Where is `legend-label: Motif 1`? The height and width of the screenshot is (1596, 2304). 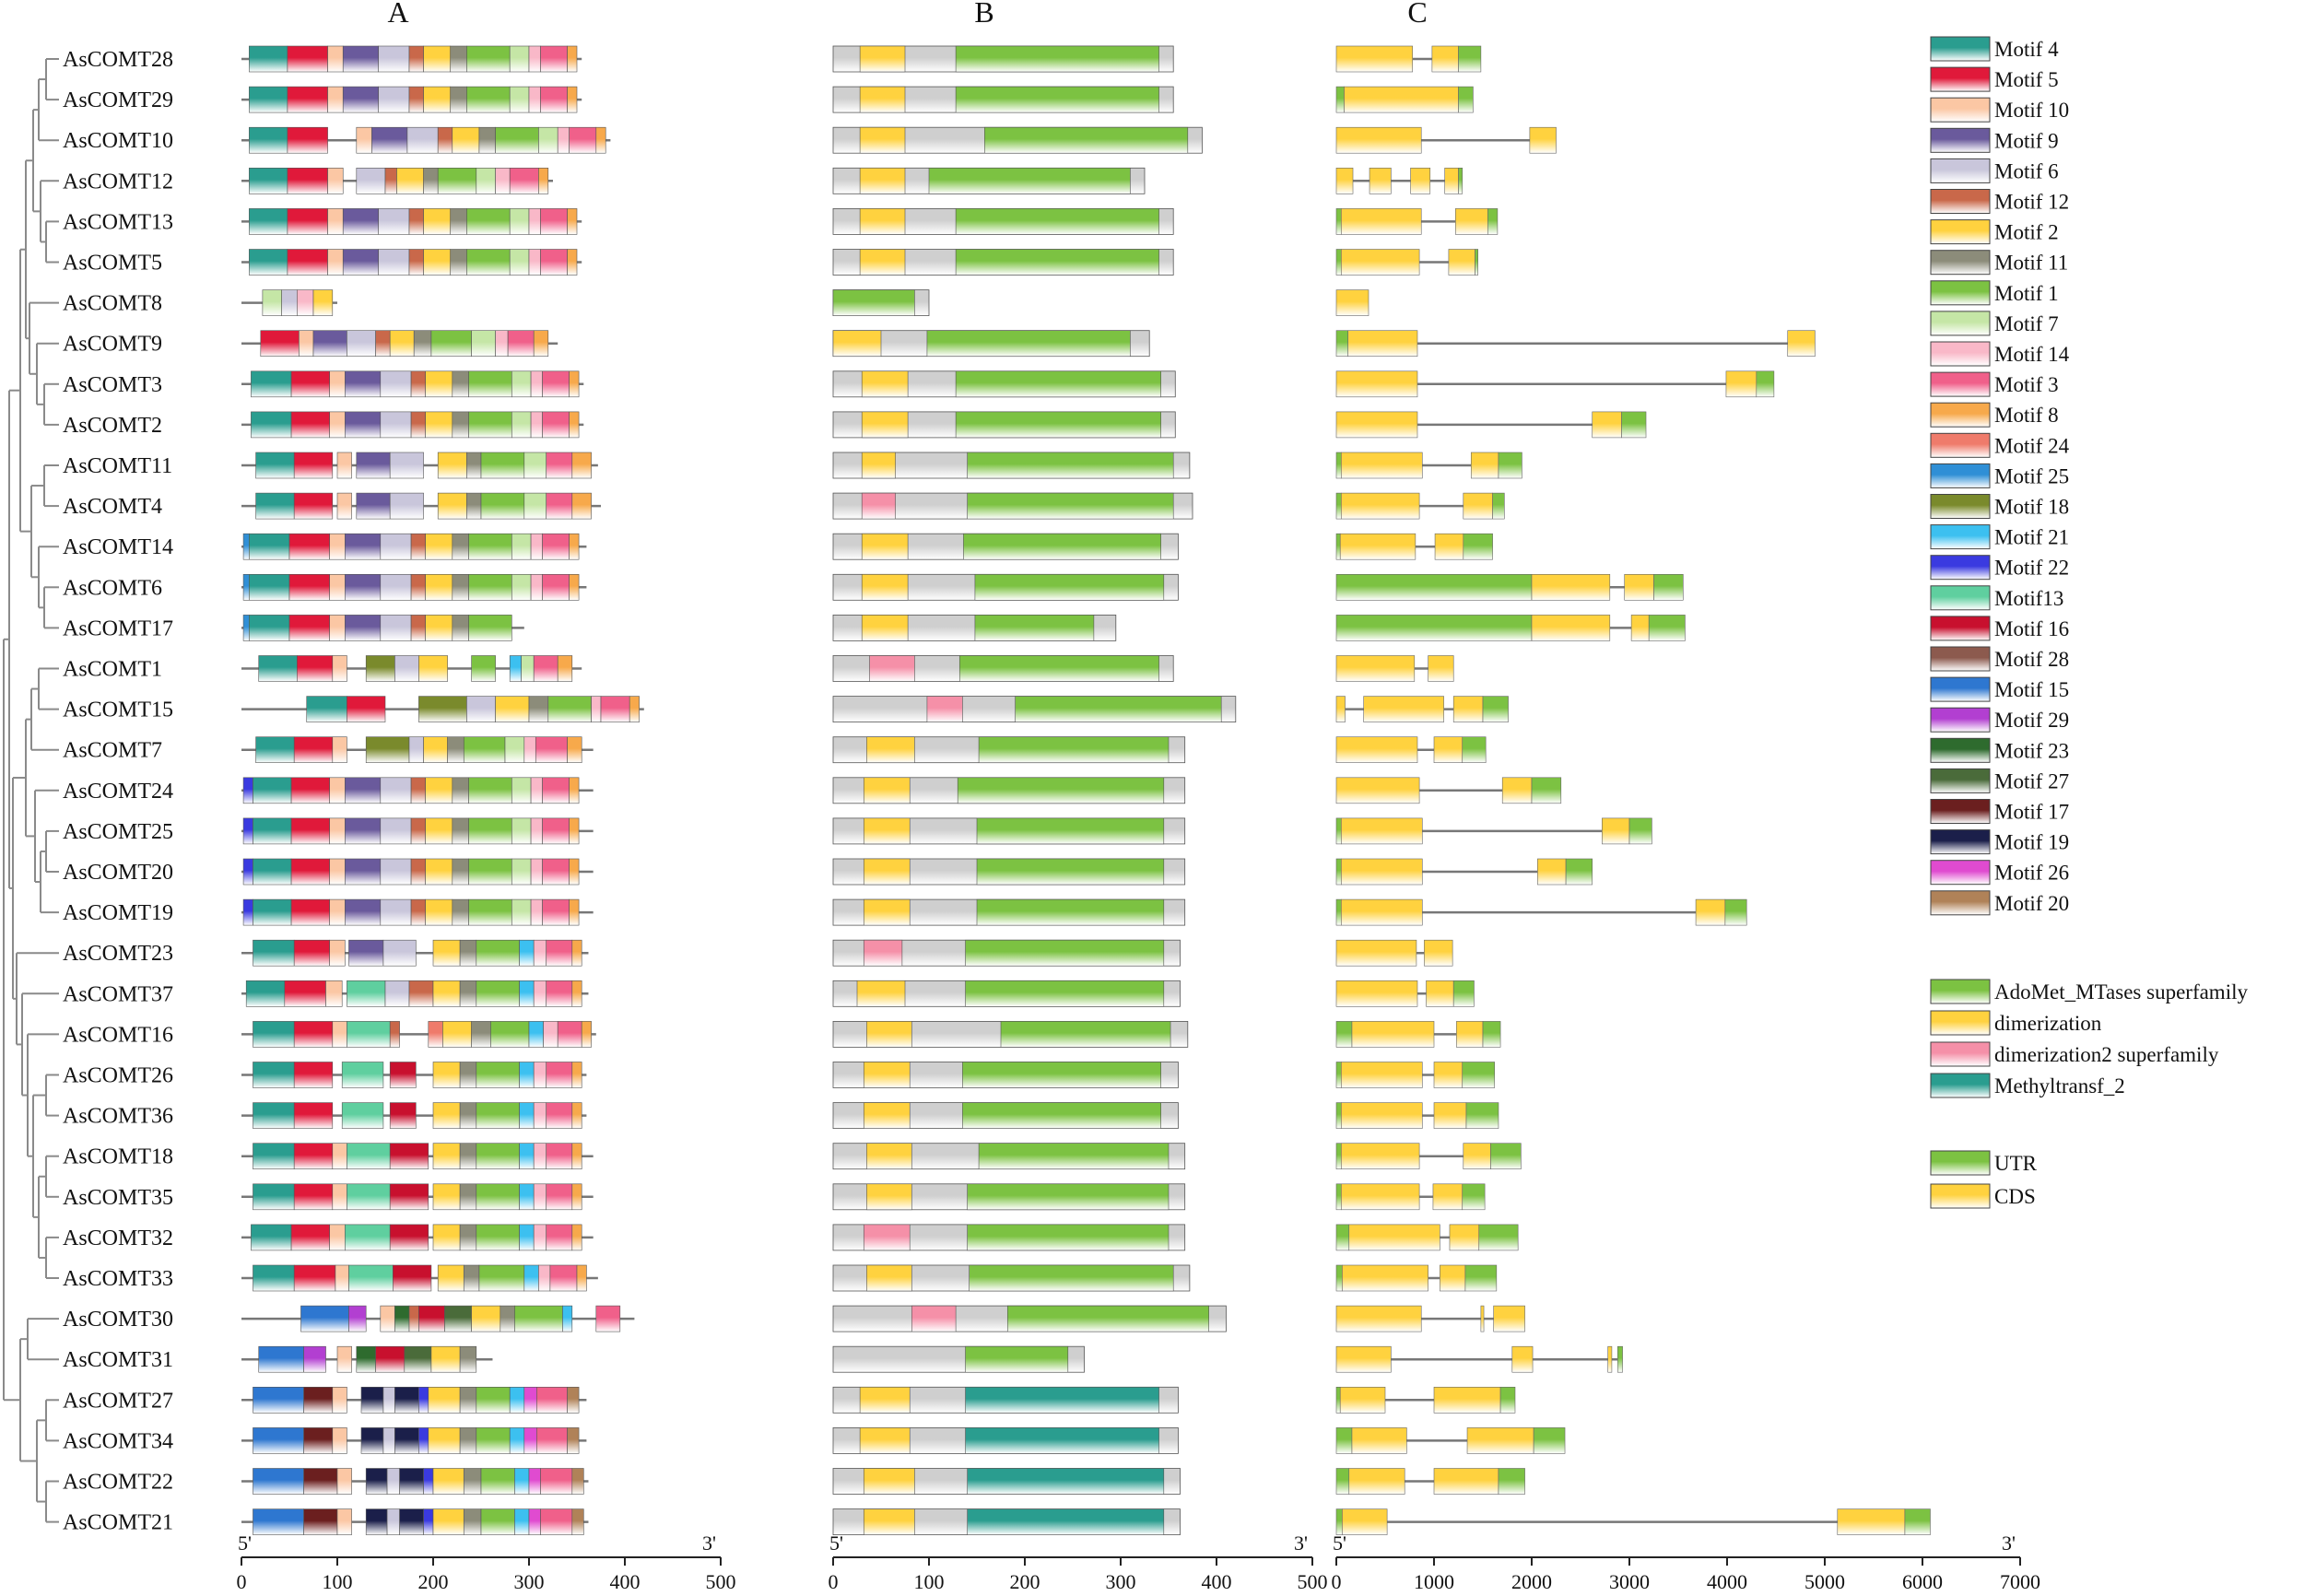 legend-label: Motif 1 is located at coordinates (2026, 293).